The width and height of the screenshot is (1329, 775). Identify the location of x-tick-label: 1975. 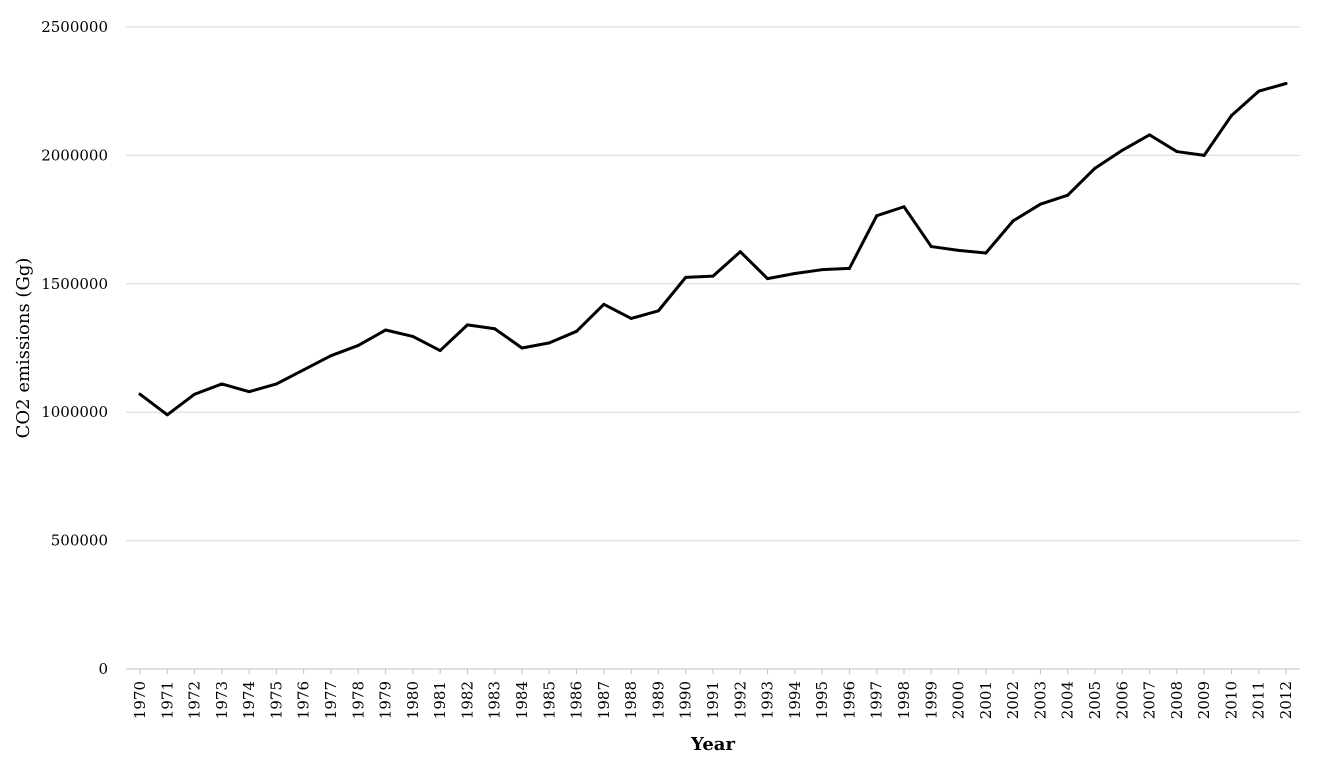
(276, 700).